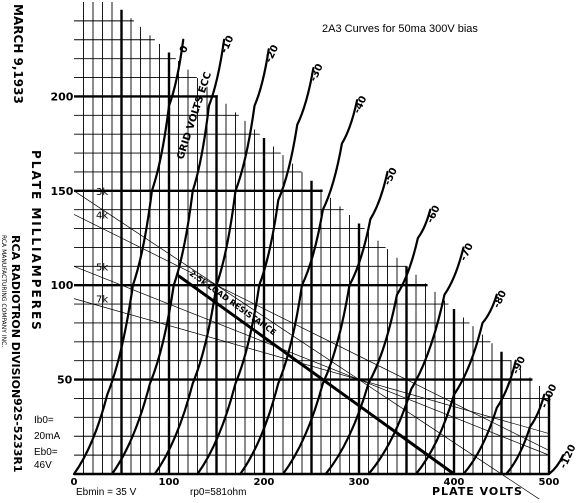  What do you see at coordinates (65, 380) in the screenshot?
I see `y-tick-label: 50` at bounding box center [65, 380].